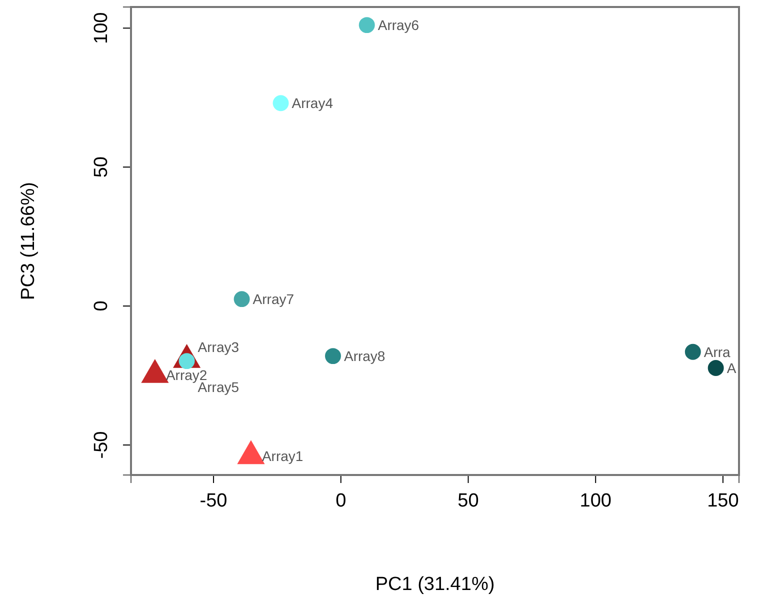 The width and height of the screenshot is (763, 604). What do you see at coordinates (101, 306) in the screenshot?
I see `y-tick-label: 0` at bounding box center [101, 306].